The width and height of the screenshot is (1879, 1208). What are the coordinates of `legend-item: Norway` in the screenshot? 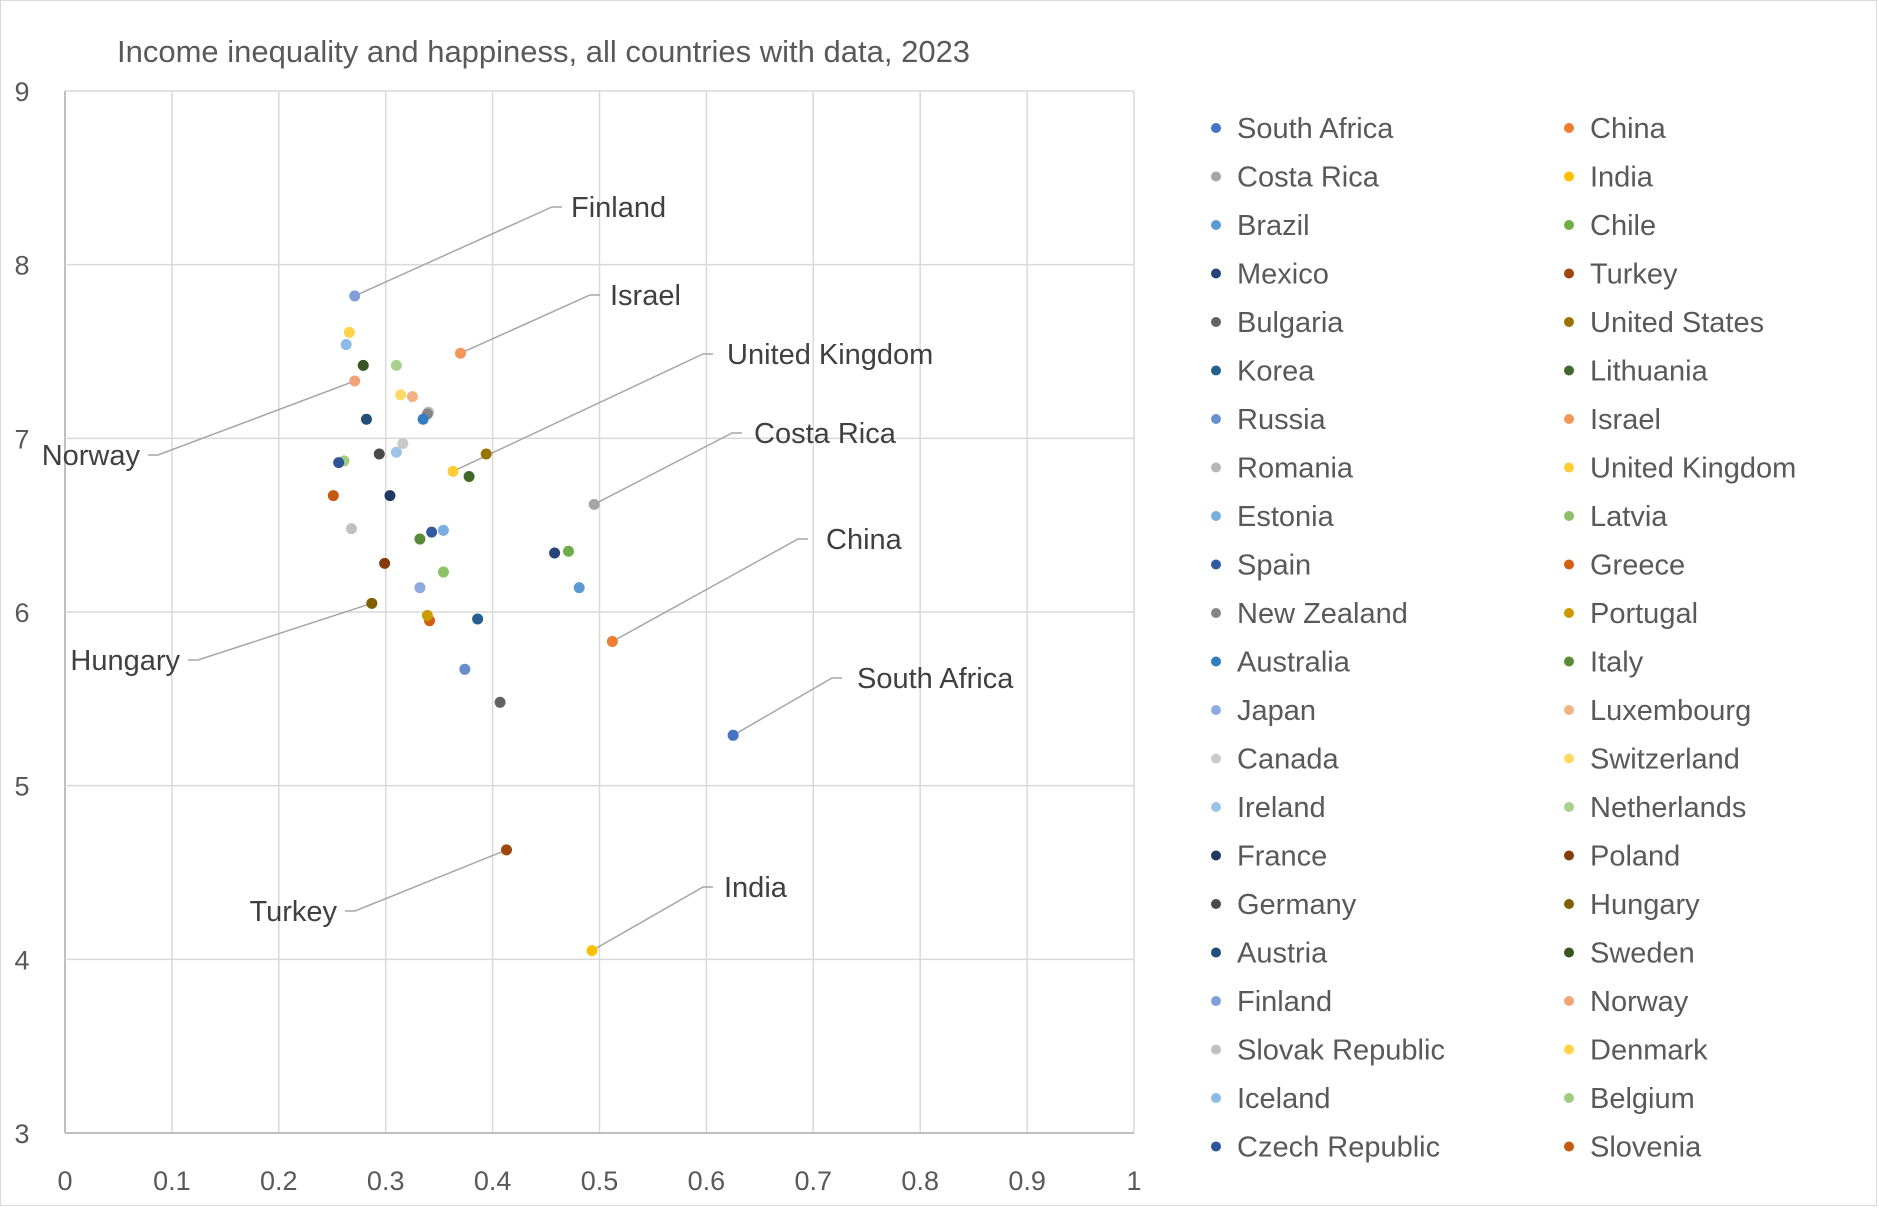 It's located at (1626, 1002).